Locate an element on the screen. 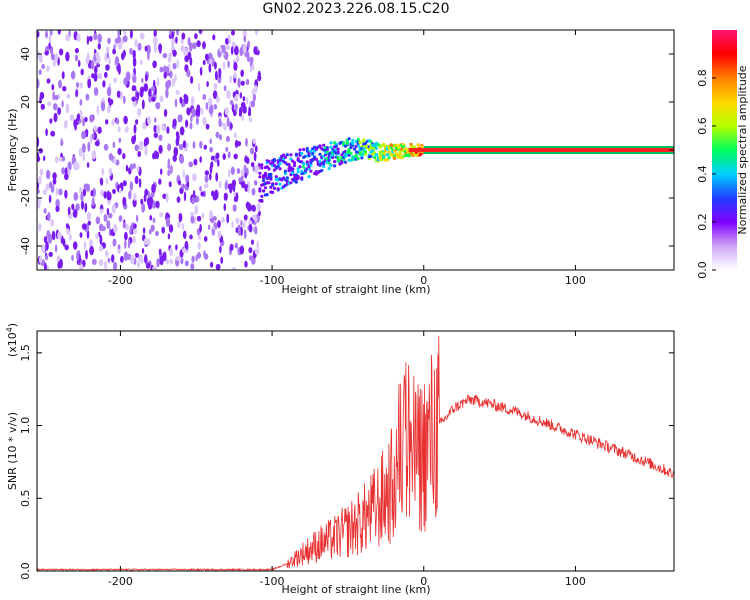 This screenshot has width=750, height=600. colorbar-tick-label: 0.8 is located at coordinates (702, 78).